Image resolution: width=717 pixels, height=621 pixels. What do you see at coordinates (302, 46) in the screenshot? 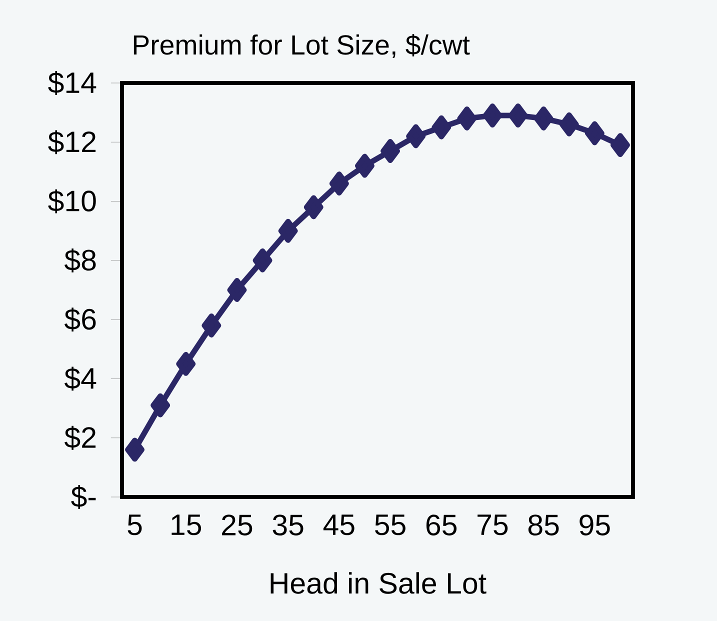
I see `chart-title: Premium for Lot Size, $/cwt` at bounding box center [302, 46].